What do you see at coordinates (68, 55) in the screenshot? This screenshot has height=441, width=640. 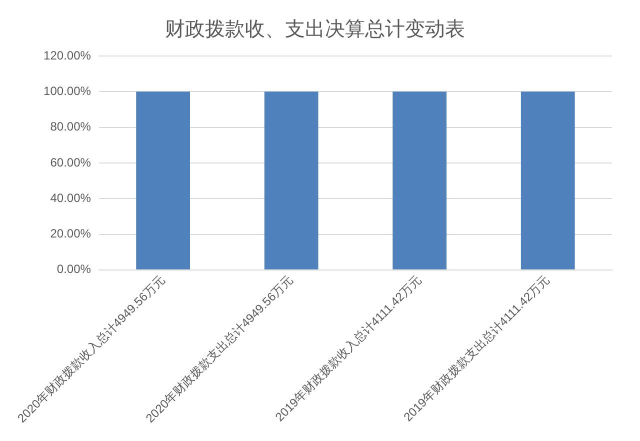 I see `y-tick-label: 120.00%` at bounding box center [68, 55].